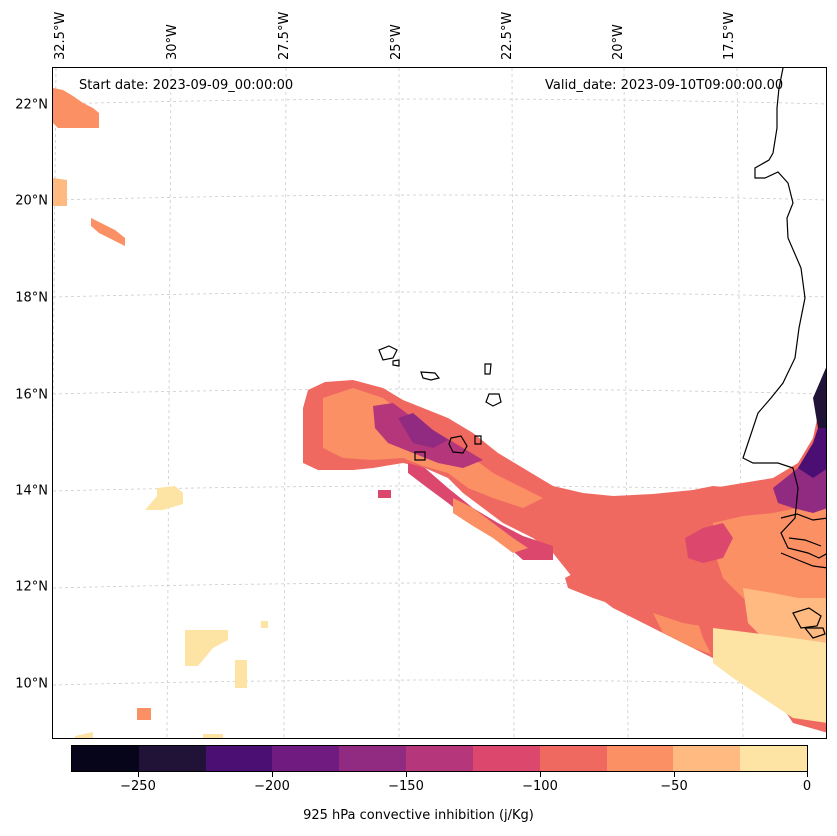 The image size is (837, 836). What do you see at coordinates (769, 675) in the screenshot?
I see `cin-east-yellow` at bounding box center [769, 675].